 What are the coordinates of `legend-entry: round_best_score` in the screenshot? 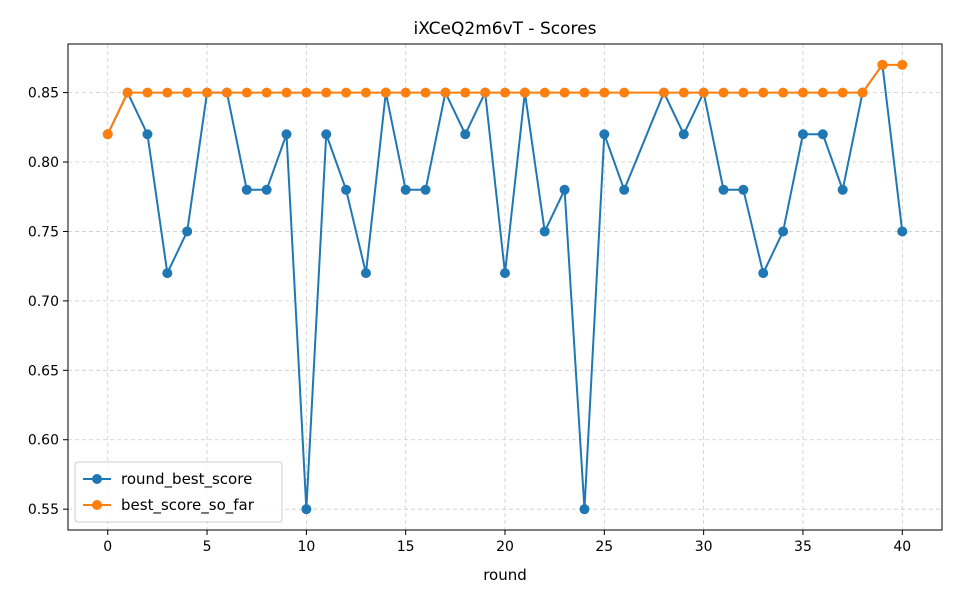 It's located at (167, 479).